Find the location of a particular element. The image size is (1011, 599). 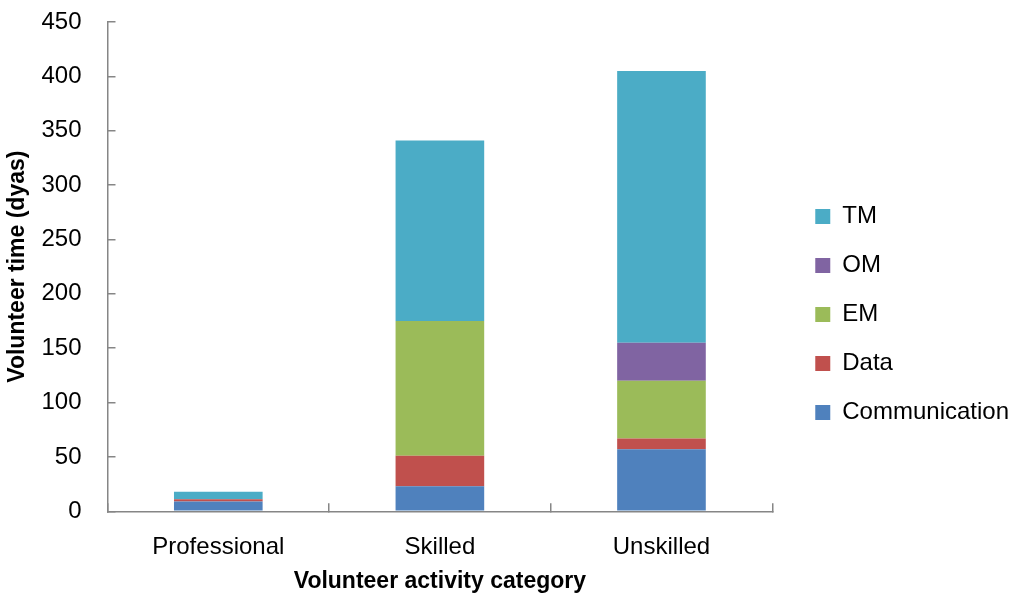

y-axis-title: Volunteer time (dyas) is located at coordinates (16, 266).